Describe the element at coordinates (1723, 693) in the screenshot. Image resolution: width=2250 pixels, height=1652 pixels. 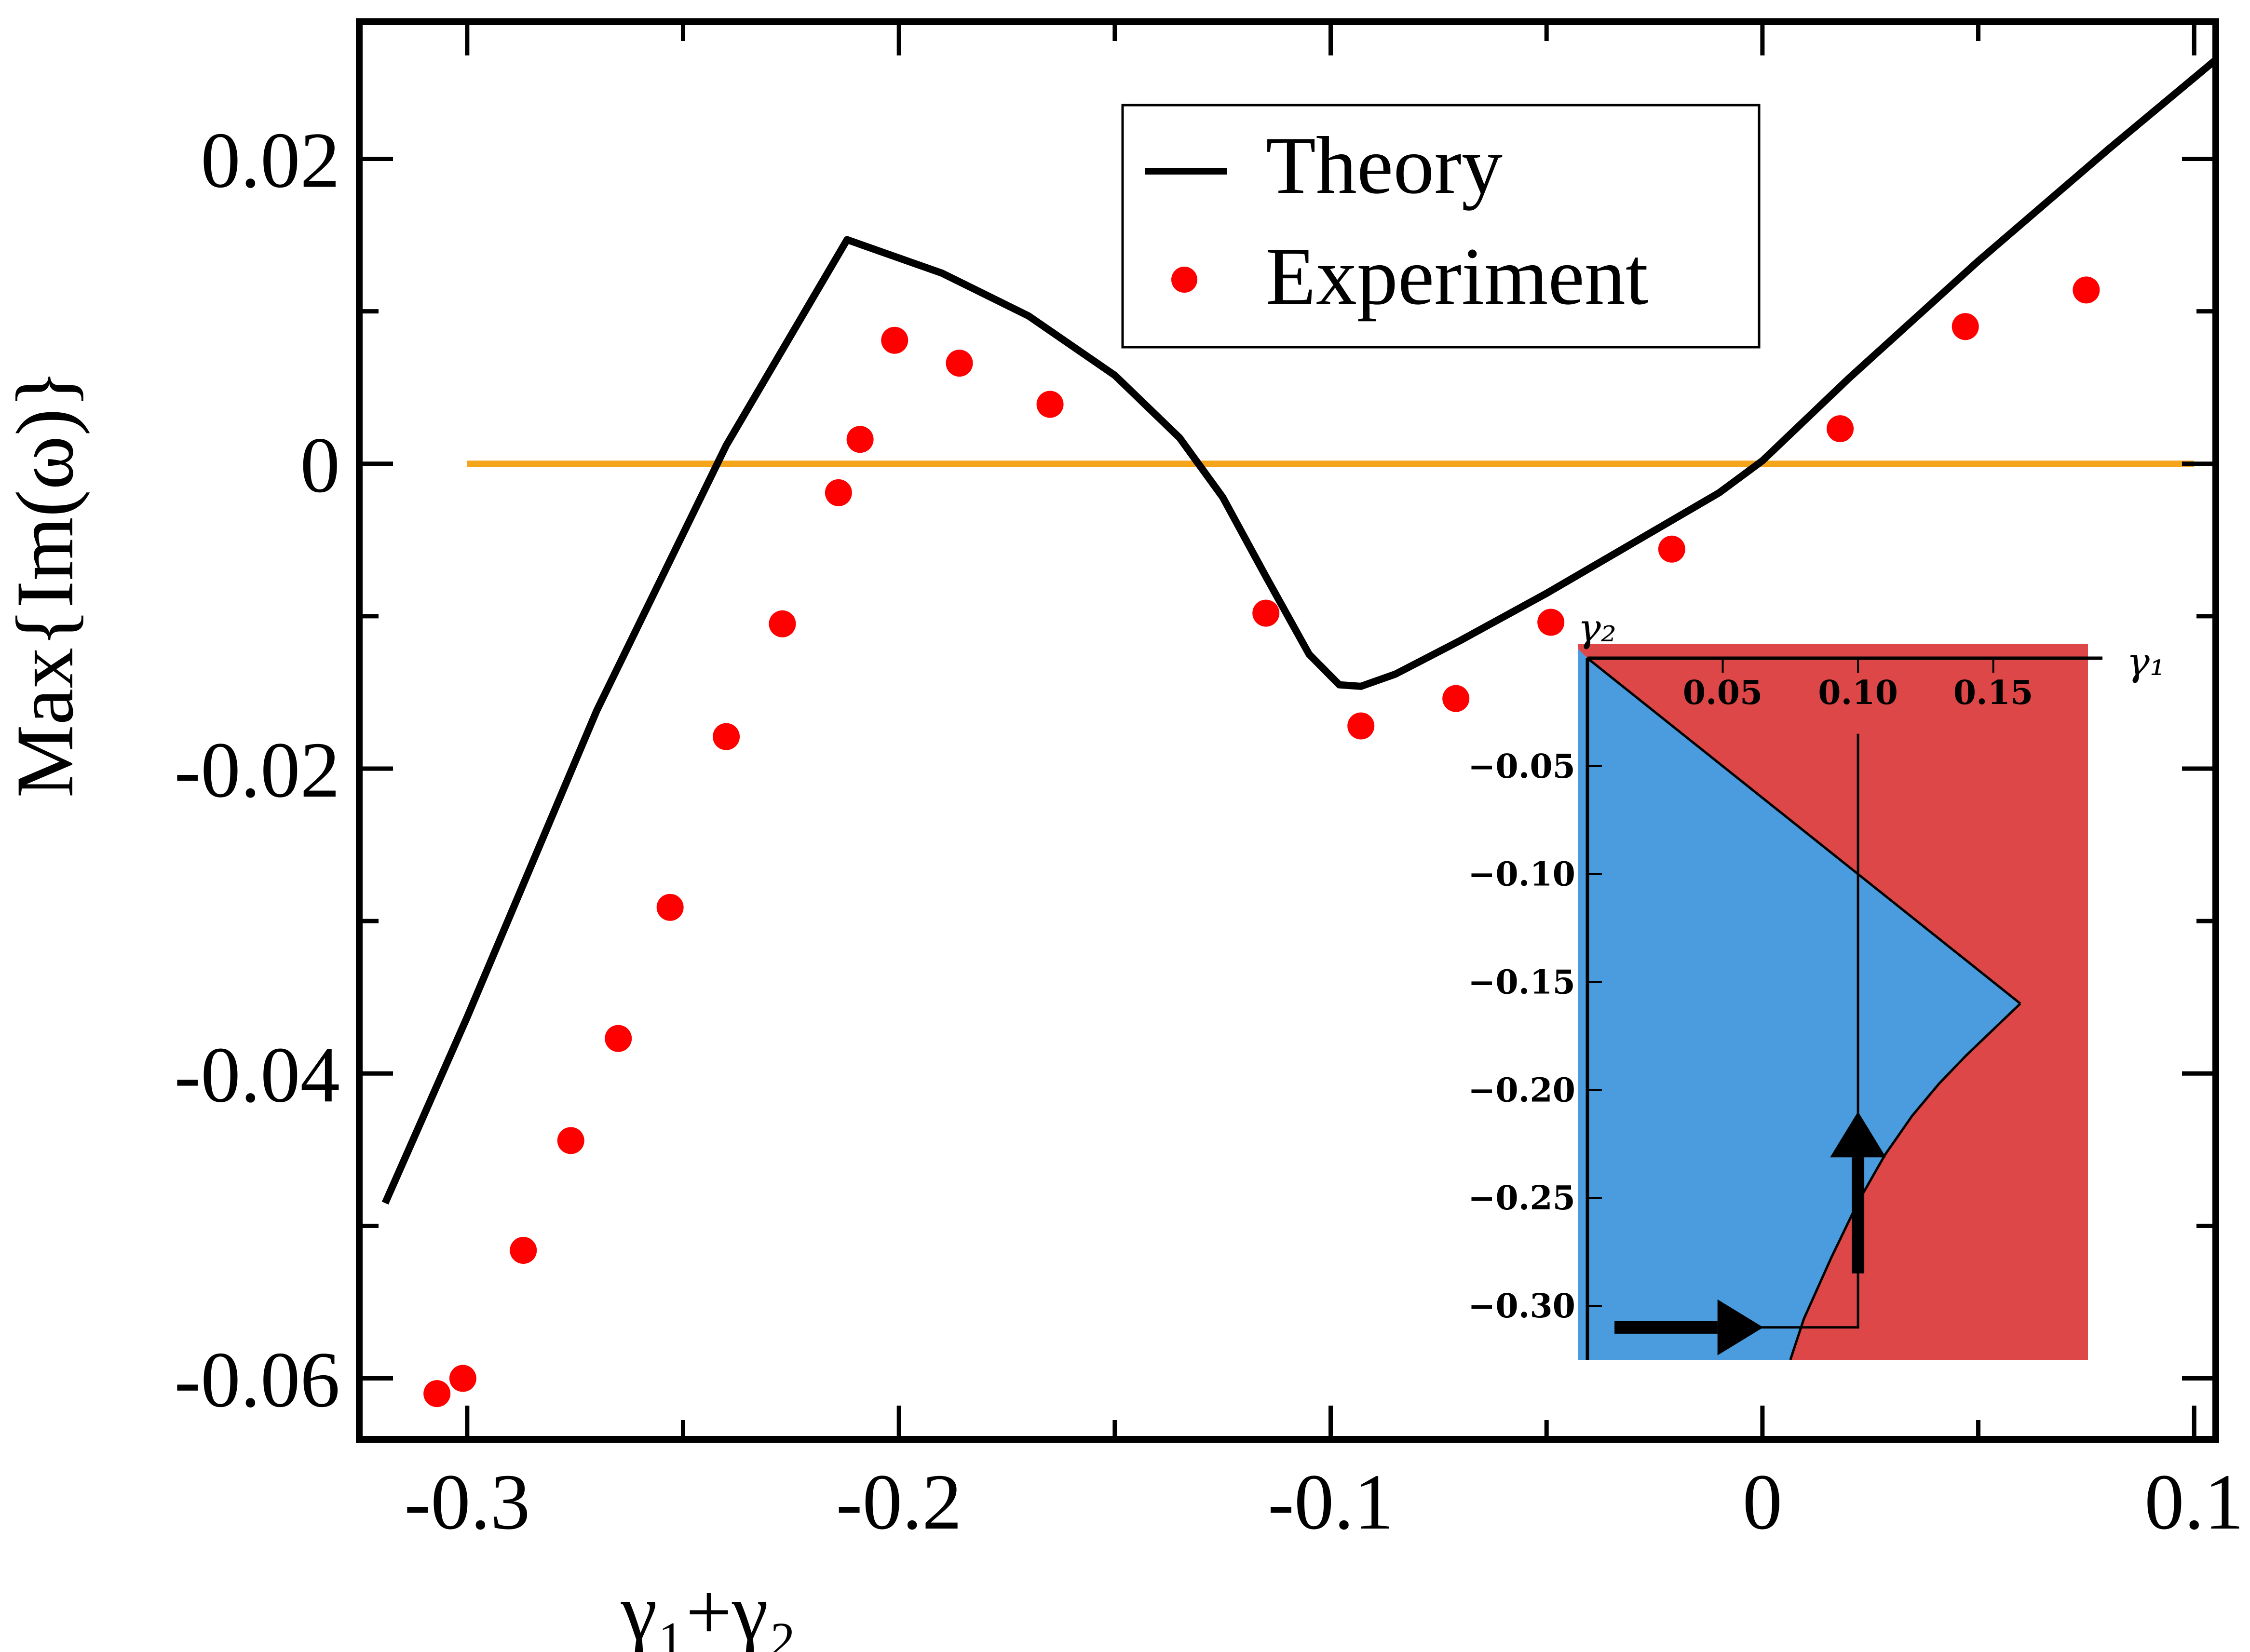
I see `inset-x-tick-label: 0.05` at that location.